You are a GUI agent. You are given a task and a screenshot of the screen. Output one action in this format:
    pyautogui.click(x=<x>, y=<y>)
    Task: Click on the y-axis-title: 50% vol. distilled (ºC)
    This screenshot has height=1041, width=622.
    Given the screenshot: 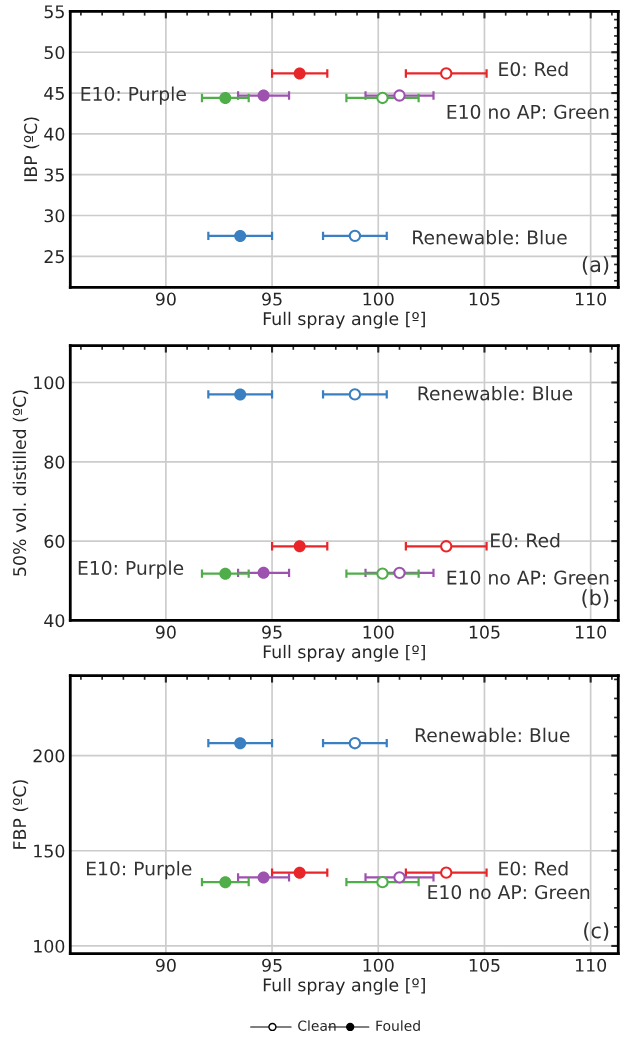 What is the action you would take?
    pyautogui.click(x=20, y=483)
    